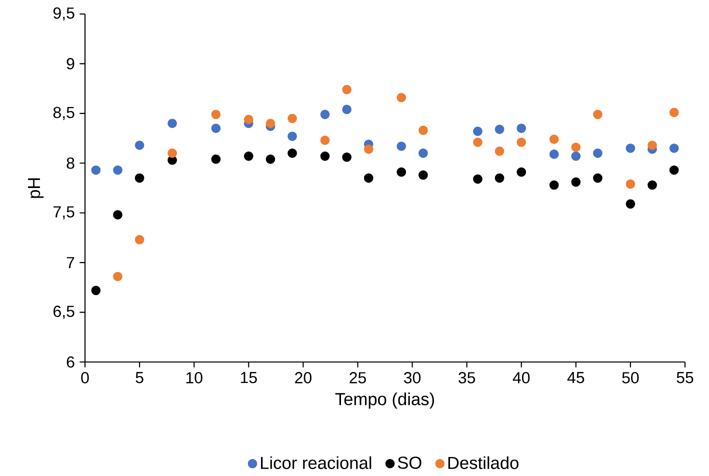 The height and width of the screenshot is (476, 709). I want to click on legend-label: SO, so click(410, 462).